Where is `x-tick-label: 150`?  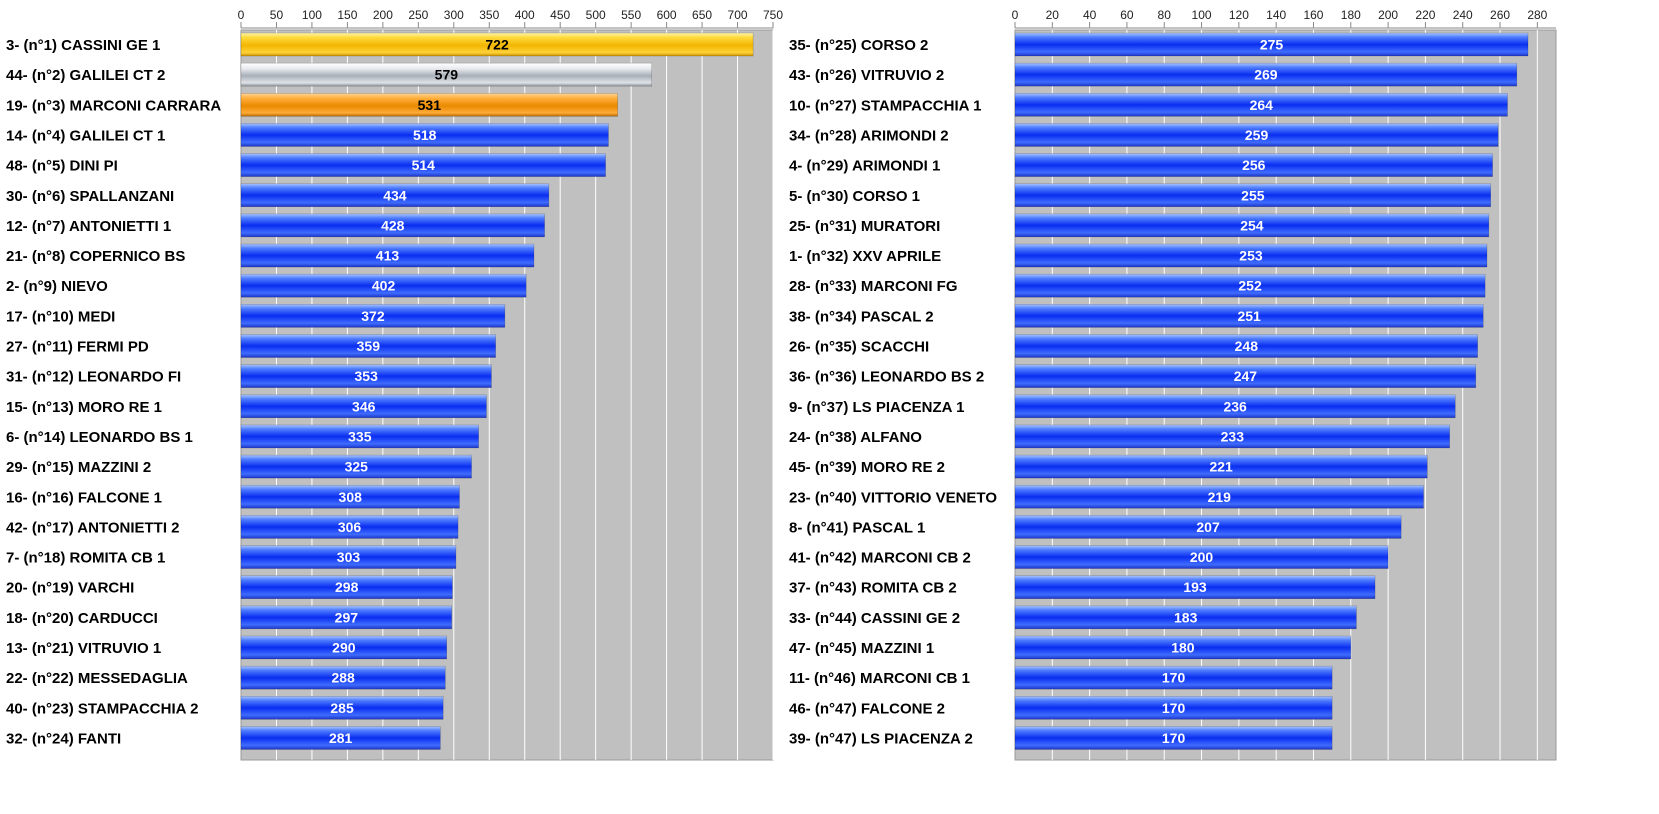
x-tick-label: 150 is located at coordinates (347, 15).